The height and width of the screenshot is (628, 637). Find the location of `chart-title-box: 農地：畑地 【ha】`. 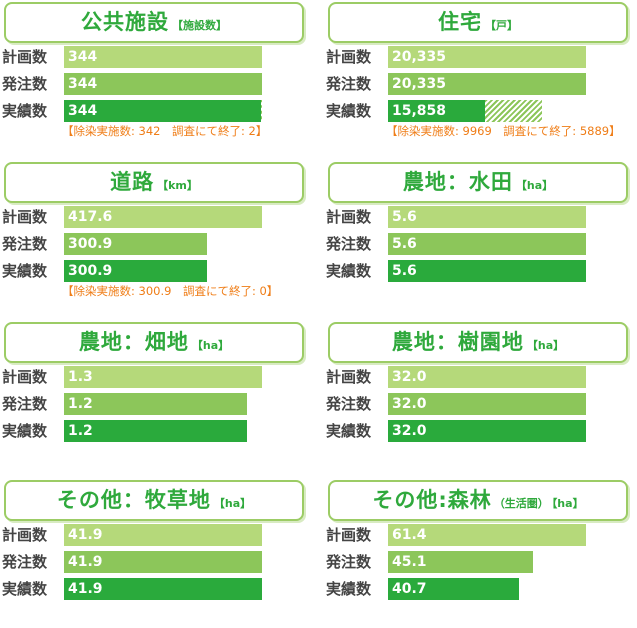

chart-title-box: 農地：畑地 【ha】 is located at coordinates (154, 342).